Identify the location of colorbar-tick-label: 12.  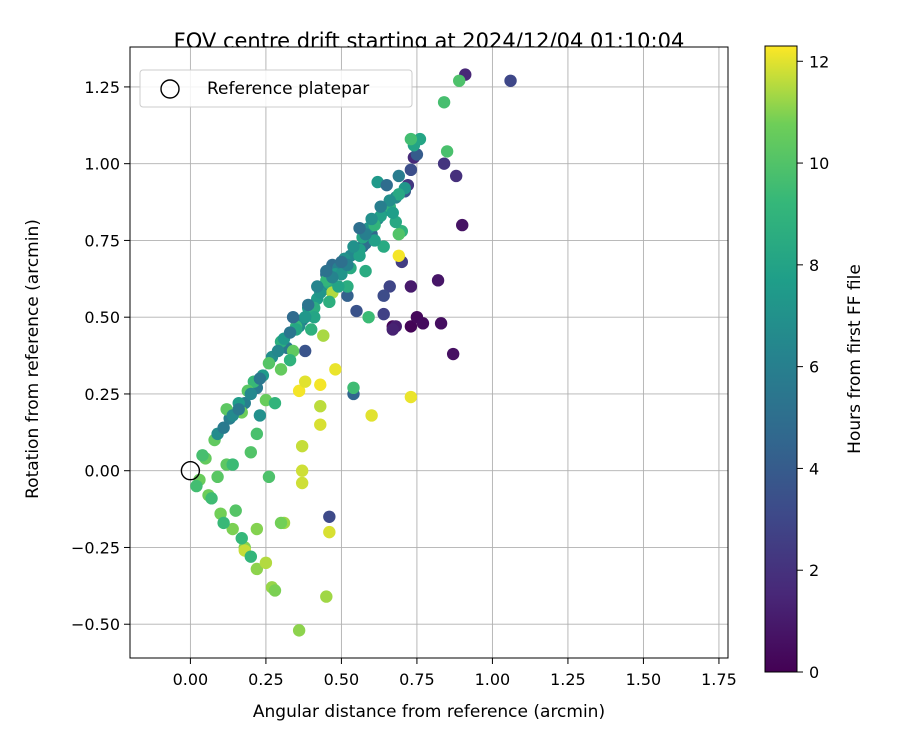
(819, 61).